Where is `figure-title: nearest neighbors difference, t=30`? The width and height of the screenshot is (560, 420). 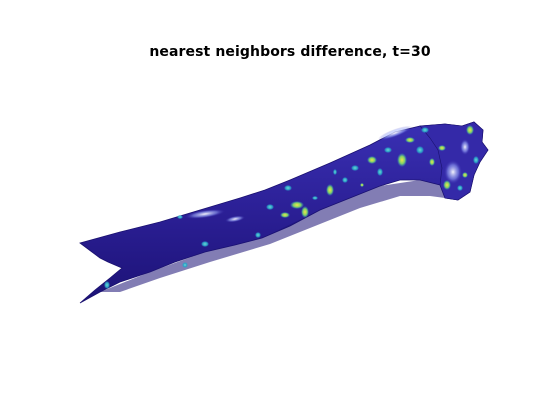
figure-title: nearest neighbors difference, t=30 is located at coordinates (290, 52).